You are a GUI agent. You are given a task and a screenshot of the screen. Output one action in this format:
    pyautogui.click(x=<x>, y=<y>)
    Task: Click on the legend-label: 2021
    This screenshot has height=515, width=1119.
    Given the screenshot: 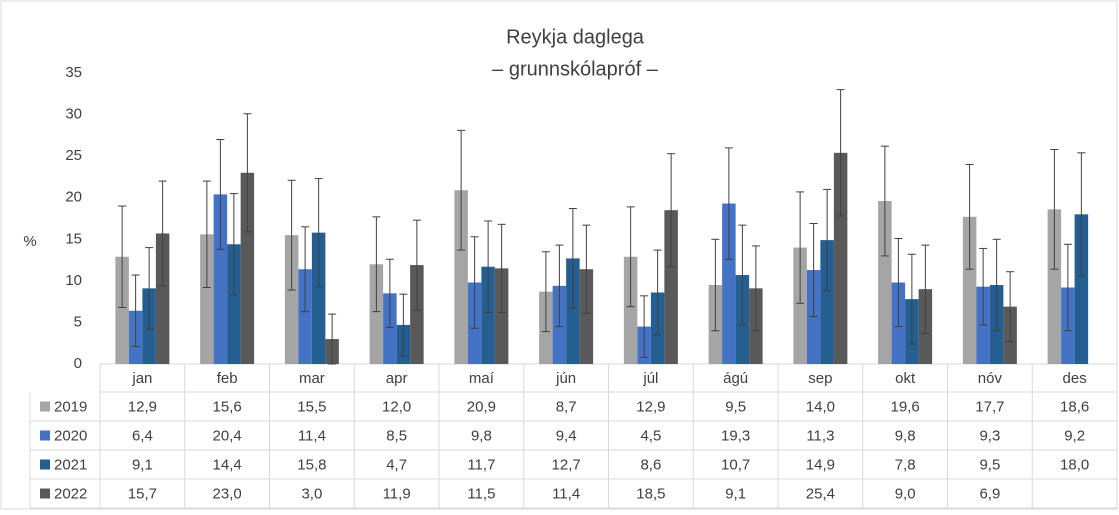 What is the action you would take?
    pyautogui.click(x=70, y=464)
    